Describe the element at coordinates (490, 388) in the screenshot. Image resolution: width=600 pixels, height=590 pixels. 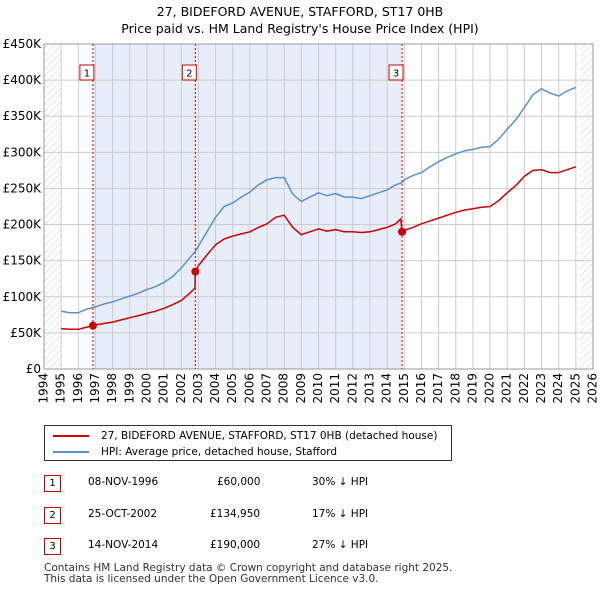
I see `x-tick-label: 2020` at that location.